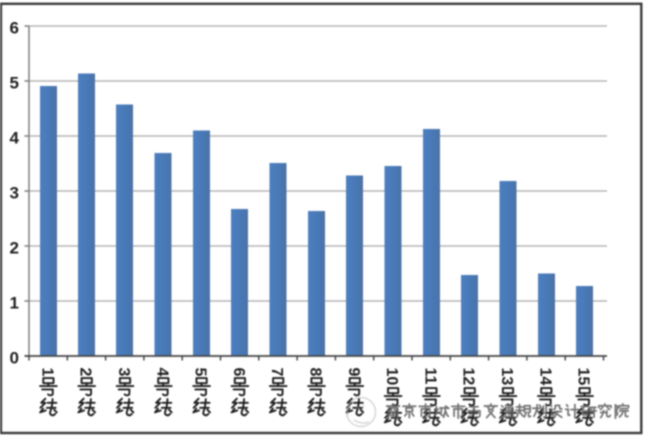 The image size is (645, 440). I want to click on svg-text: 12, so click(468, 377).